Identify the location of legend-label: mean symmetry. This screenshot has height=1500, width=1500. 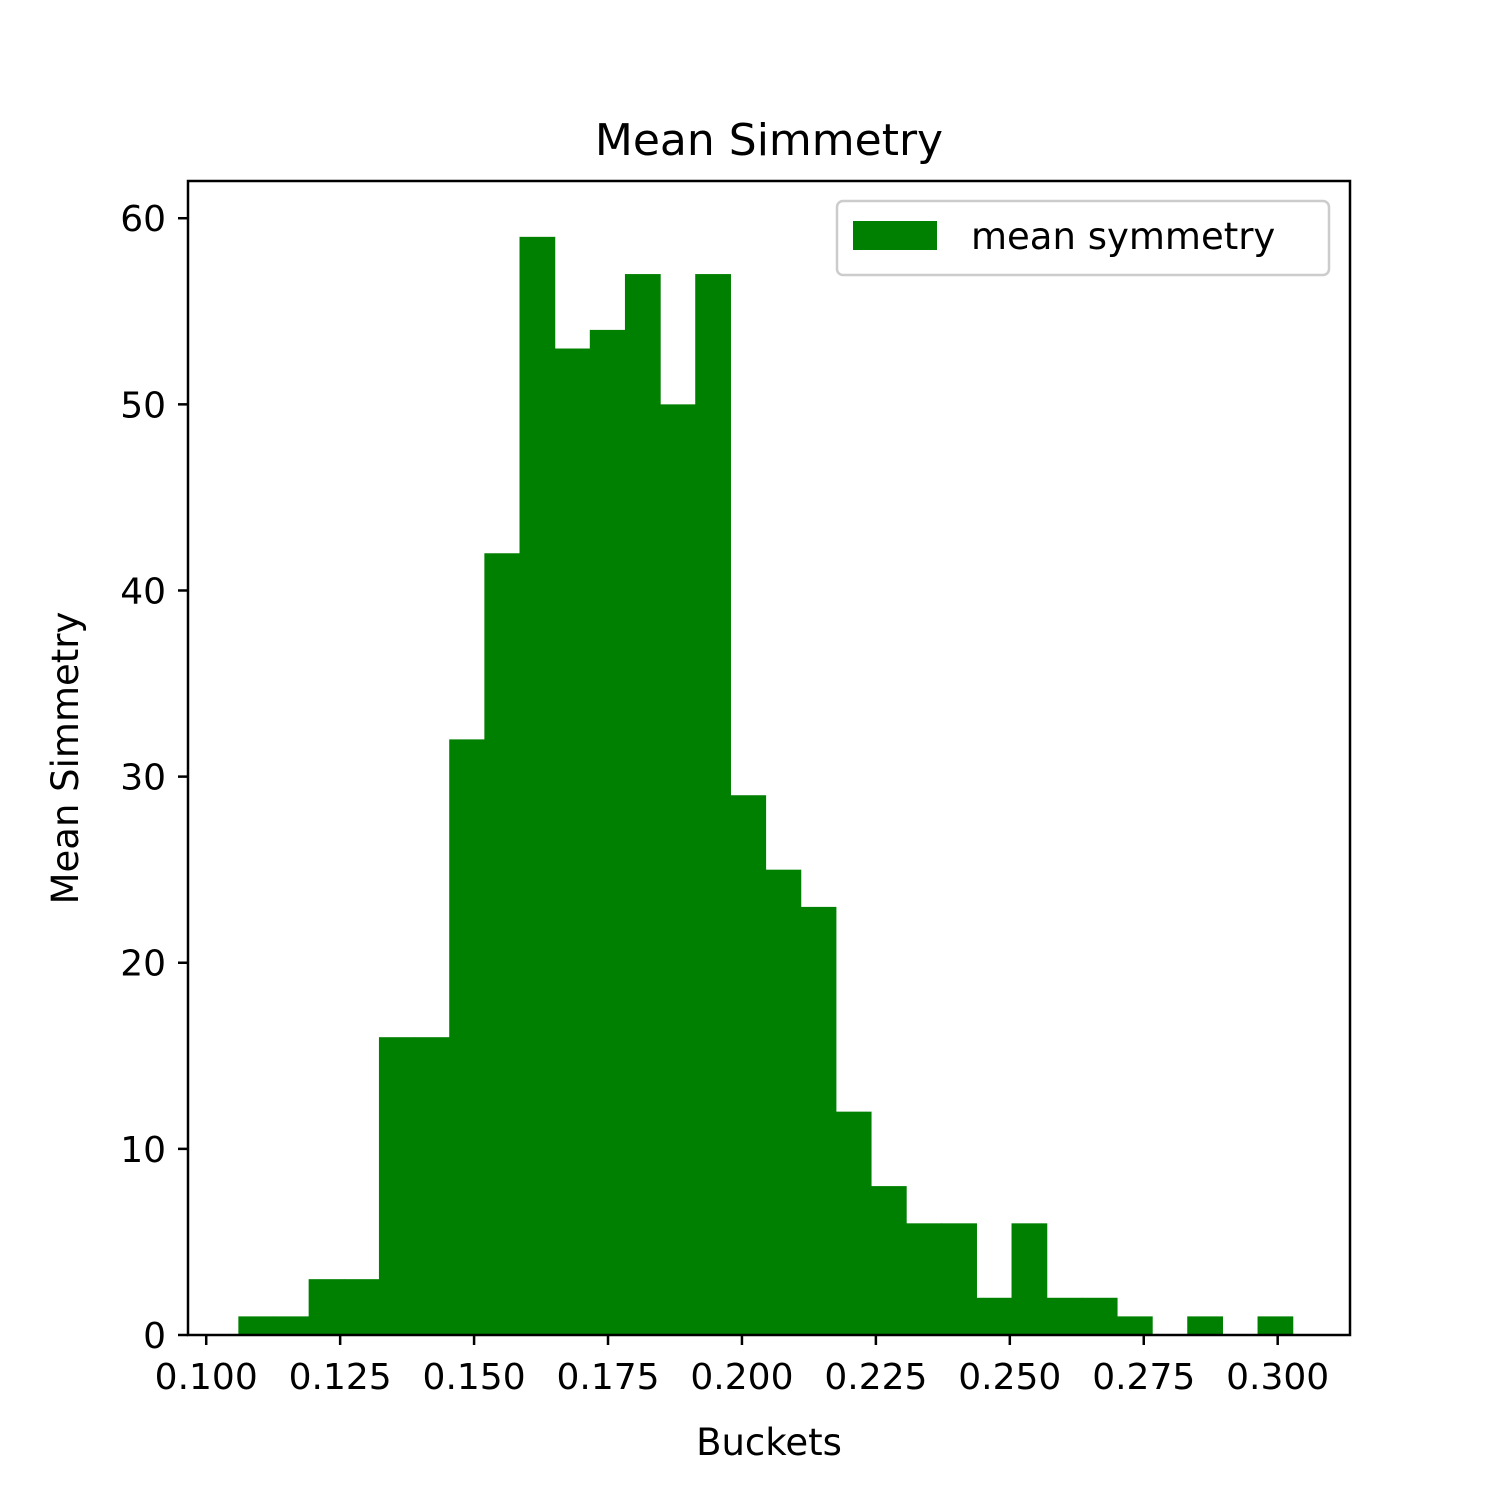
(1123, 236).